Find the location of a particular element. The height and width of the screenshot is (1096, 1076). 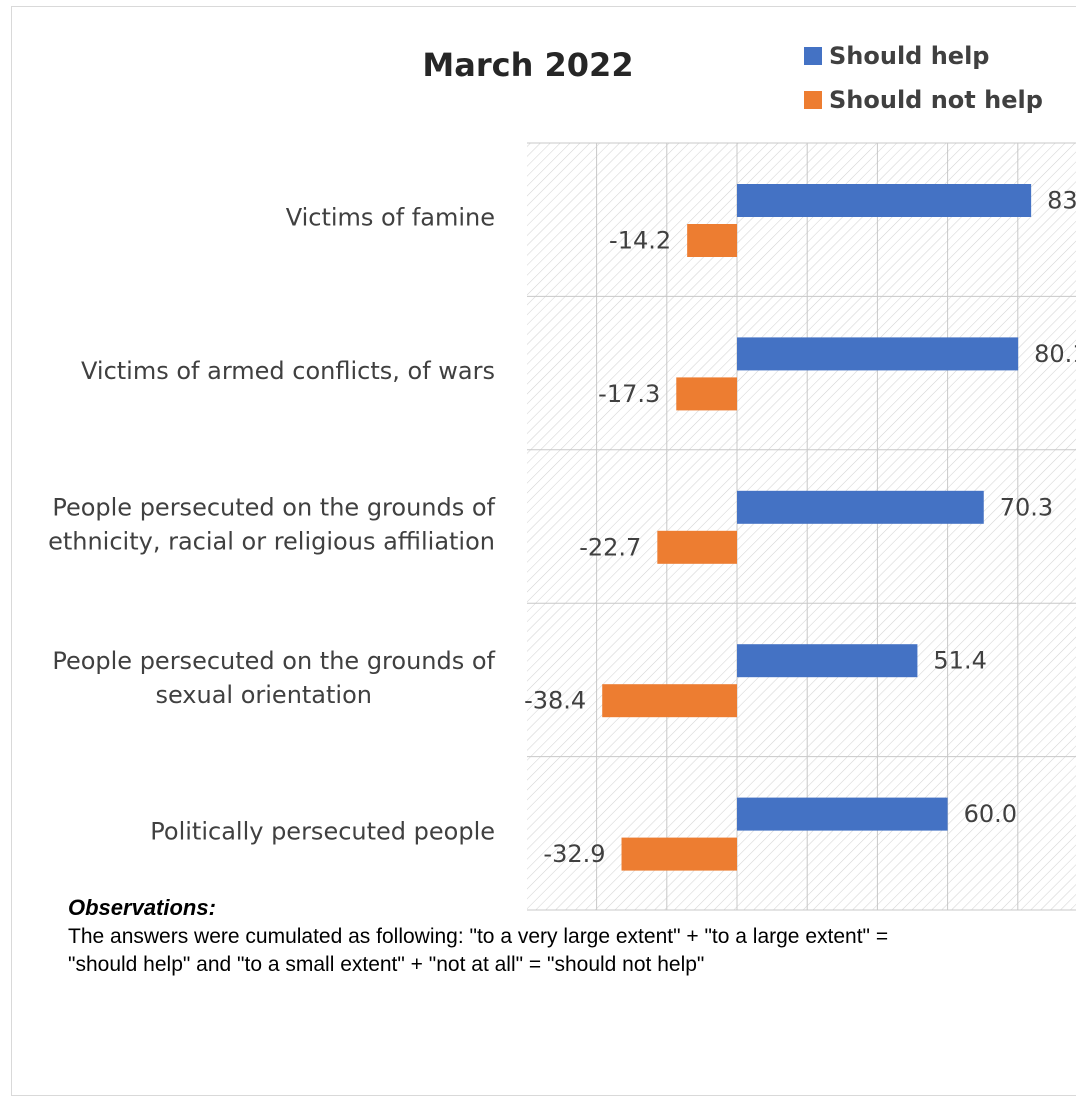

category-label: Victims of armed conflicts, of wars is located at coordinates (288, 371).